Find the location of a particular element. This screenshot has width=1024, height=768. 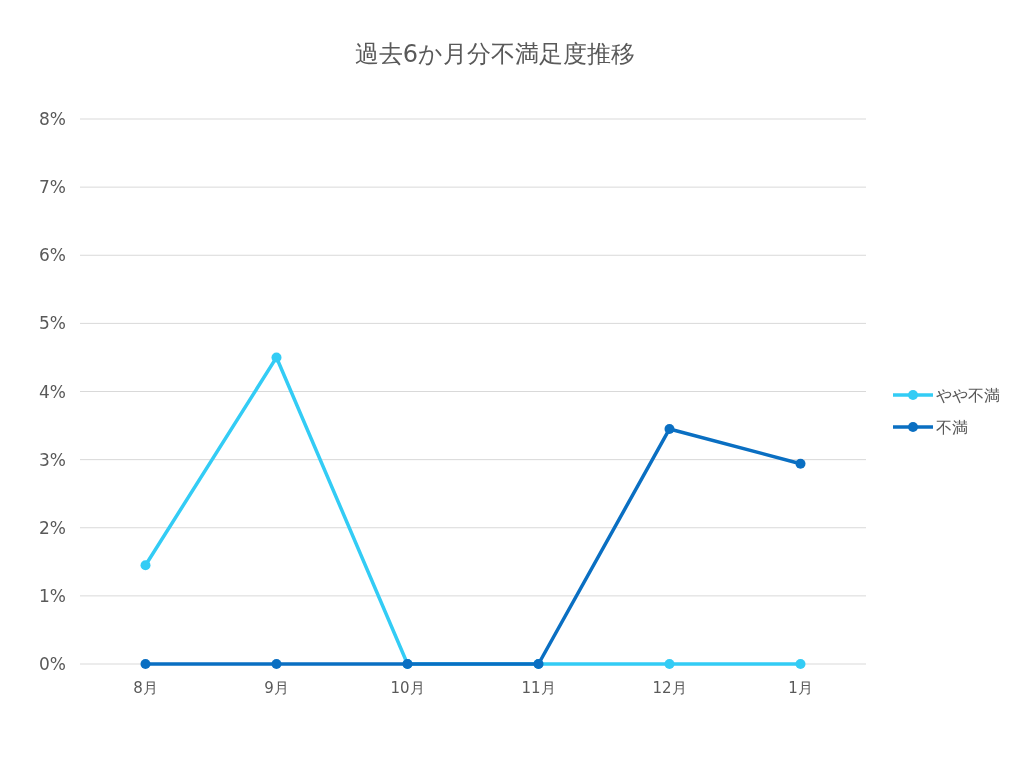

y-tick-label: 5% is located at coordinates (52, 323).